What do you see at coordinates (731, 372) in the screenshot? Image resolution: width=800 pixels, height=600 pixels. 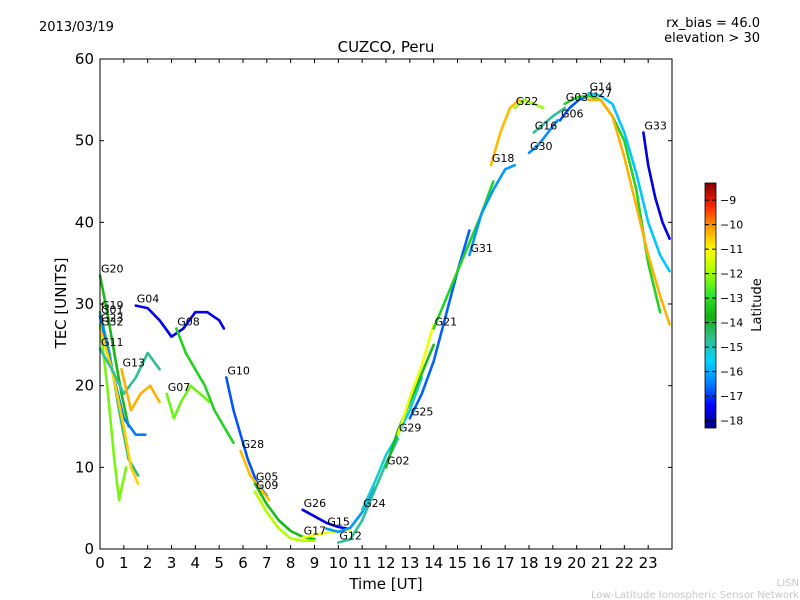 I see `colorbar-tick-label: −16` at bounding box center [731, 372].